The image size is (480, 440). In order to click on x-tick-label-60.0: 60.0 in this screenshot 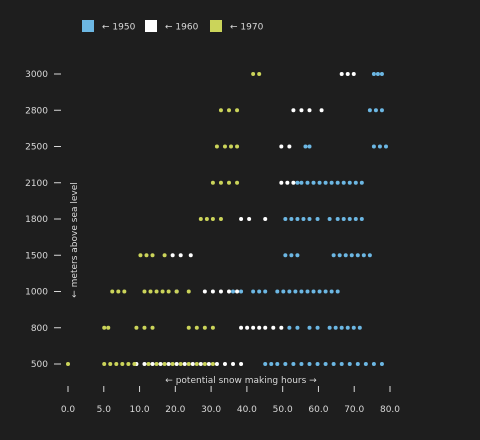, I will do `click(318, 410)`.